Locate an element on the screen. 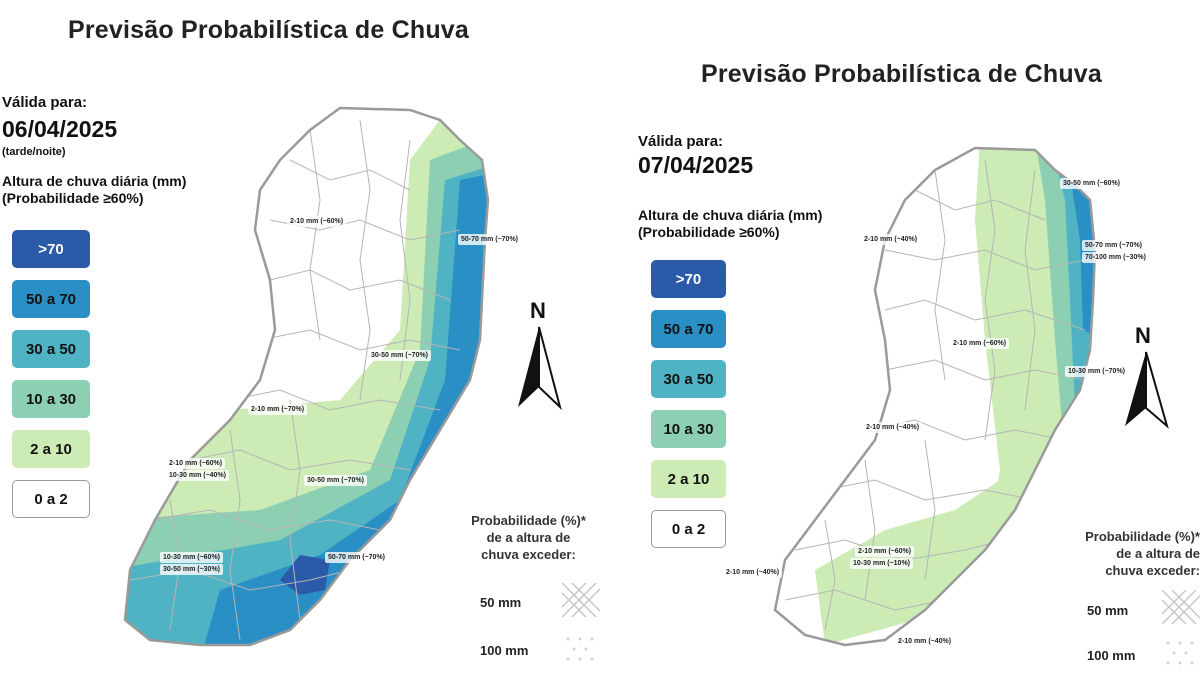 The height and width of the screenshot is (675, 1200). forecast-date: 07/04/2025 is located at coordinates (696, 165).